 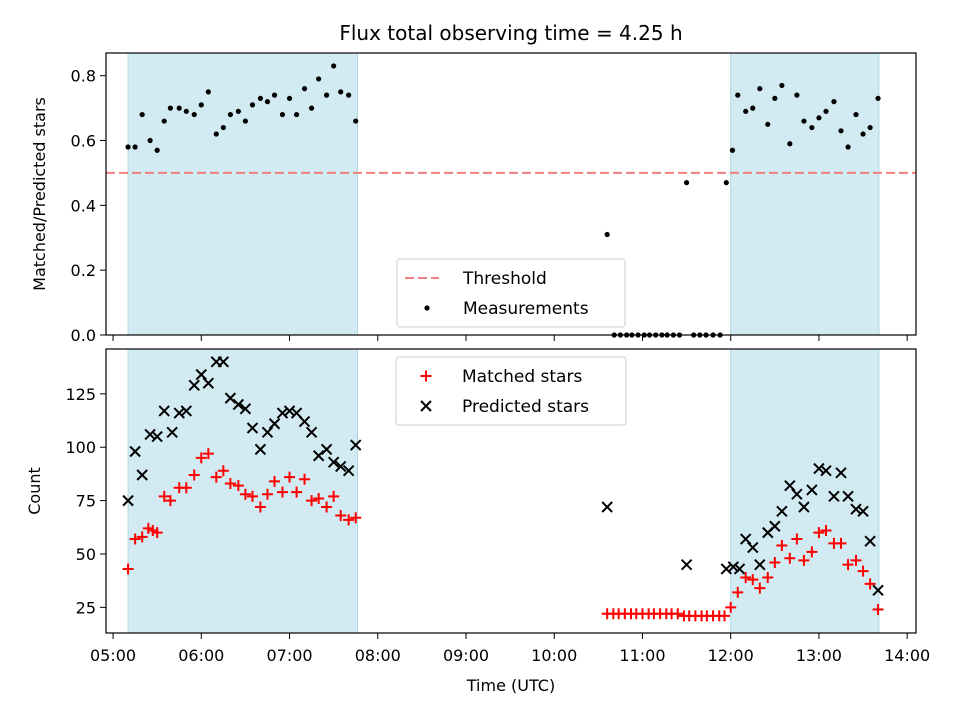 What do you see at coordinates (510, 685) in the screenshot?
I see `x-axis-title: Time (UTC)` at bounding box center [510, 685].